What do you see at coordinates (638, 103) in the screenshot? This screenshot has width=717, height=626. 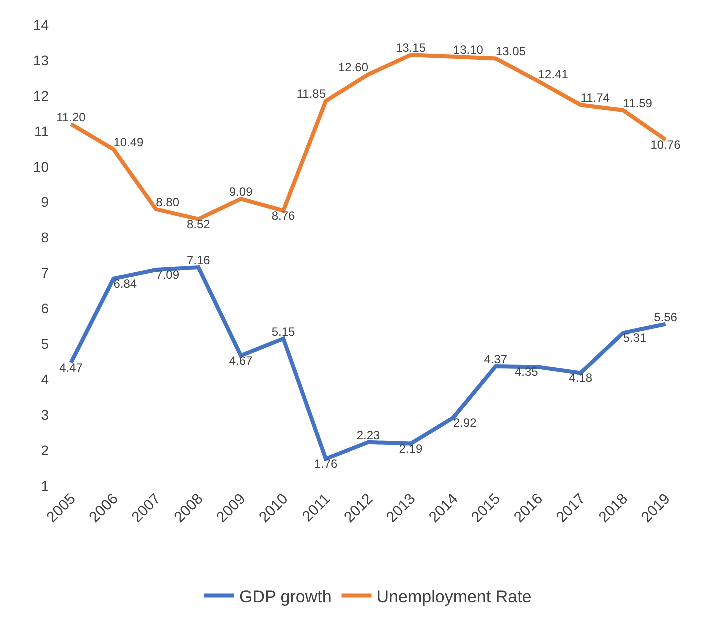 I see `data-label: 11.59` at bounding box center [638, 103].